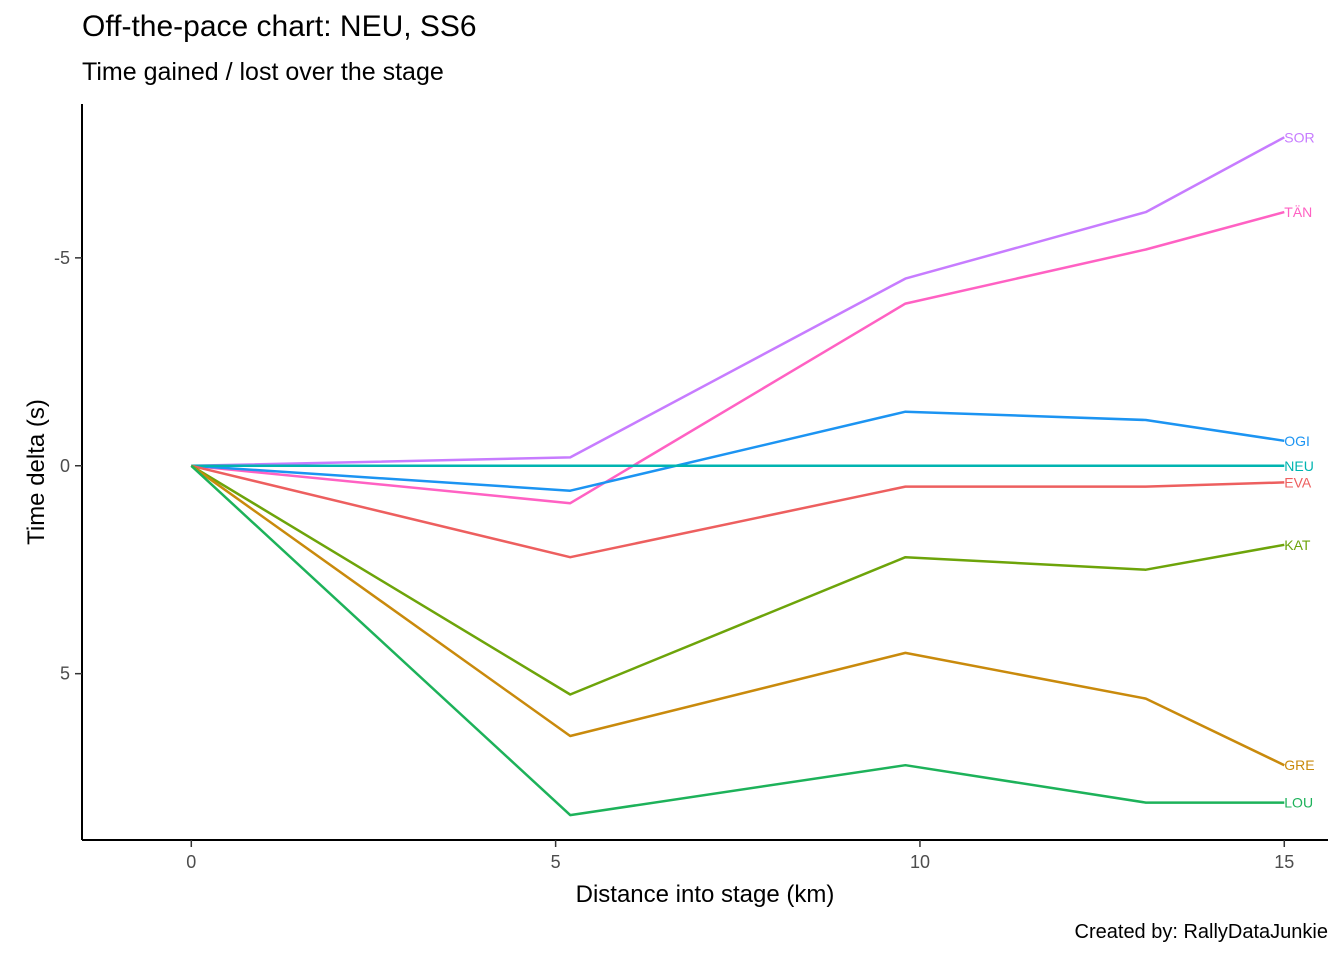 The height and width of the screenshot is (960, 1344). Describe the element at coordinates (191, 862) in the screenshot. I see `x-tick-label: 0` at that location.